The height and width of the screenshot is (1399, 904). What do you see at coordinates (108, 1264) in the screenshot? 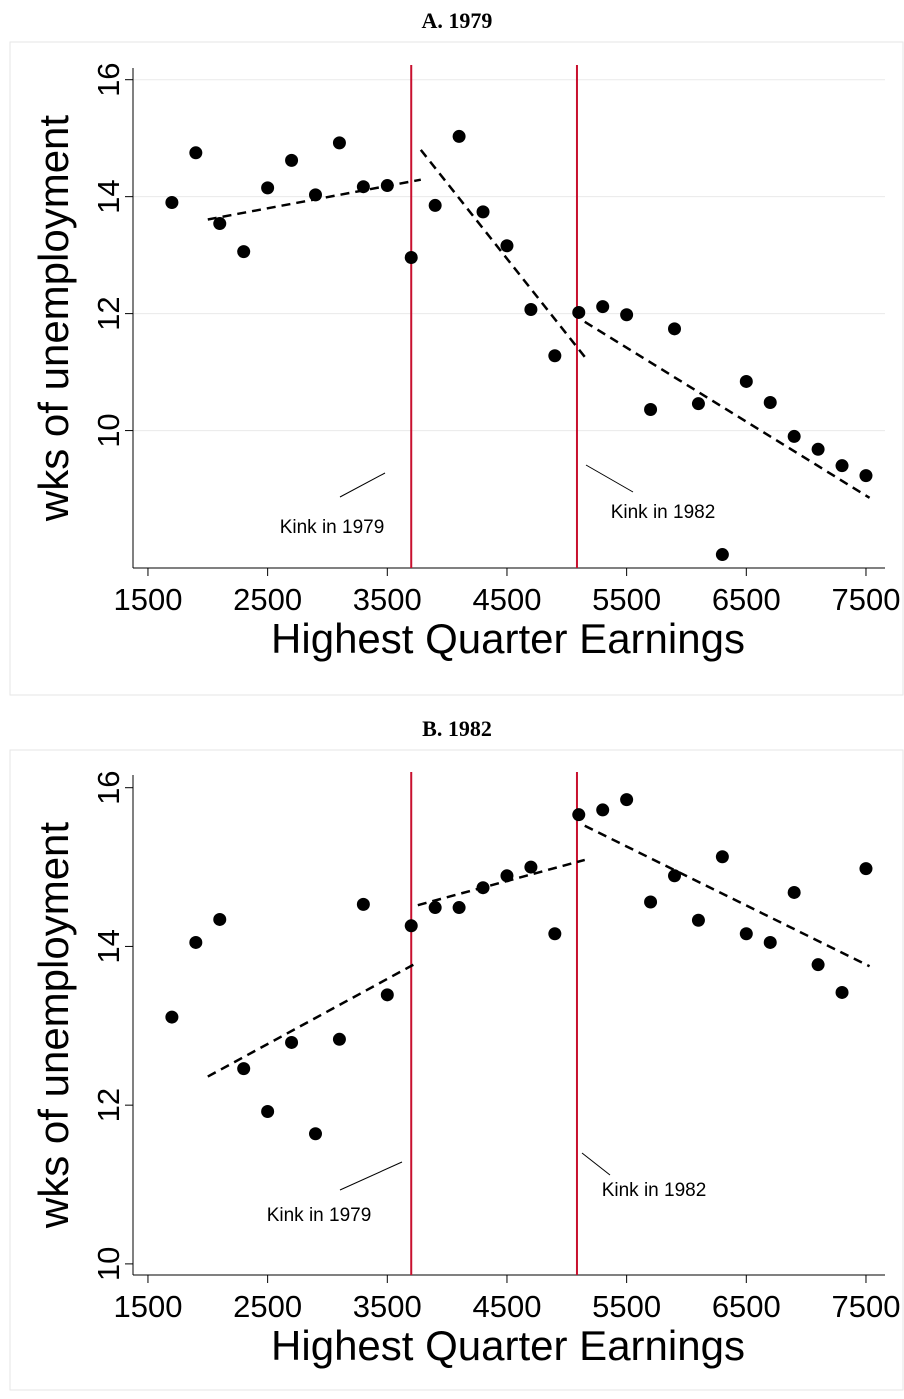
I see `y-tick-label: 10` at bounding box center [108, 1264].